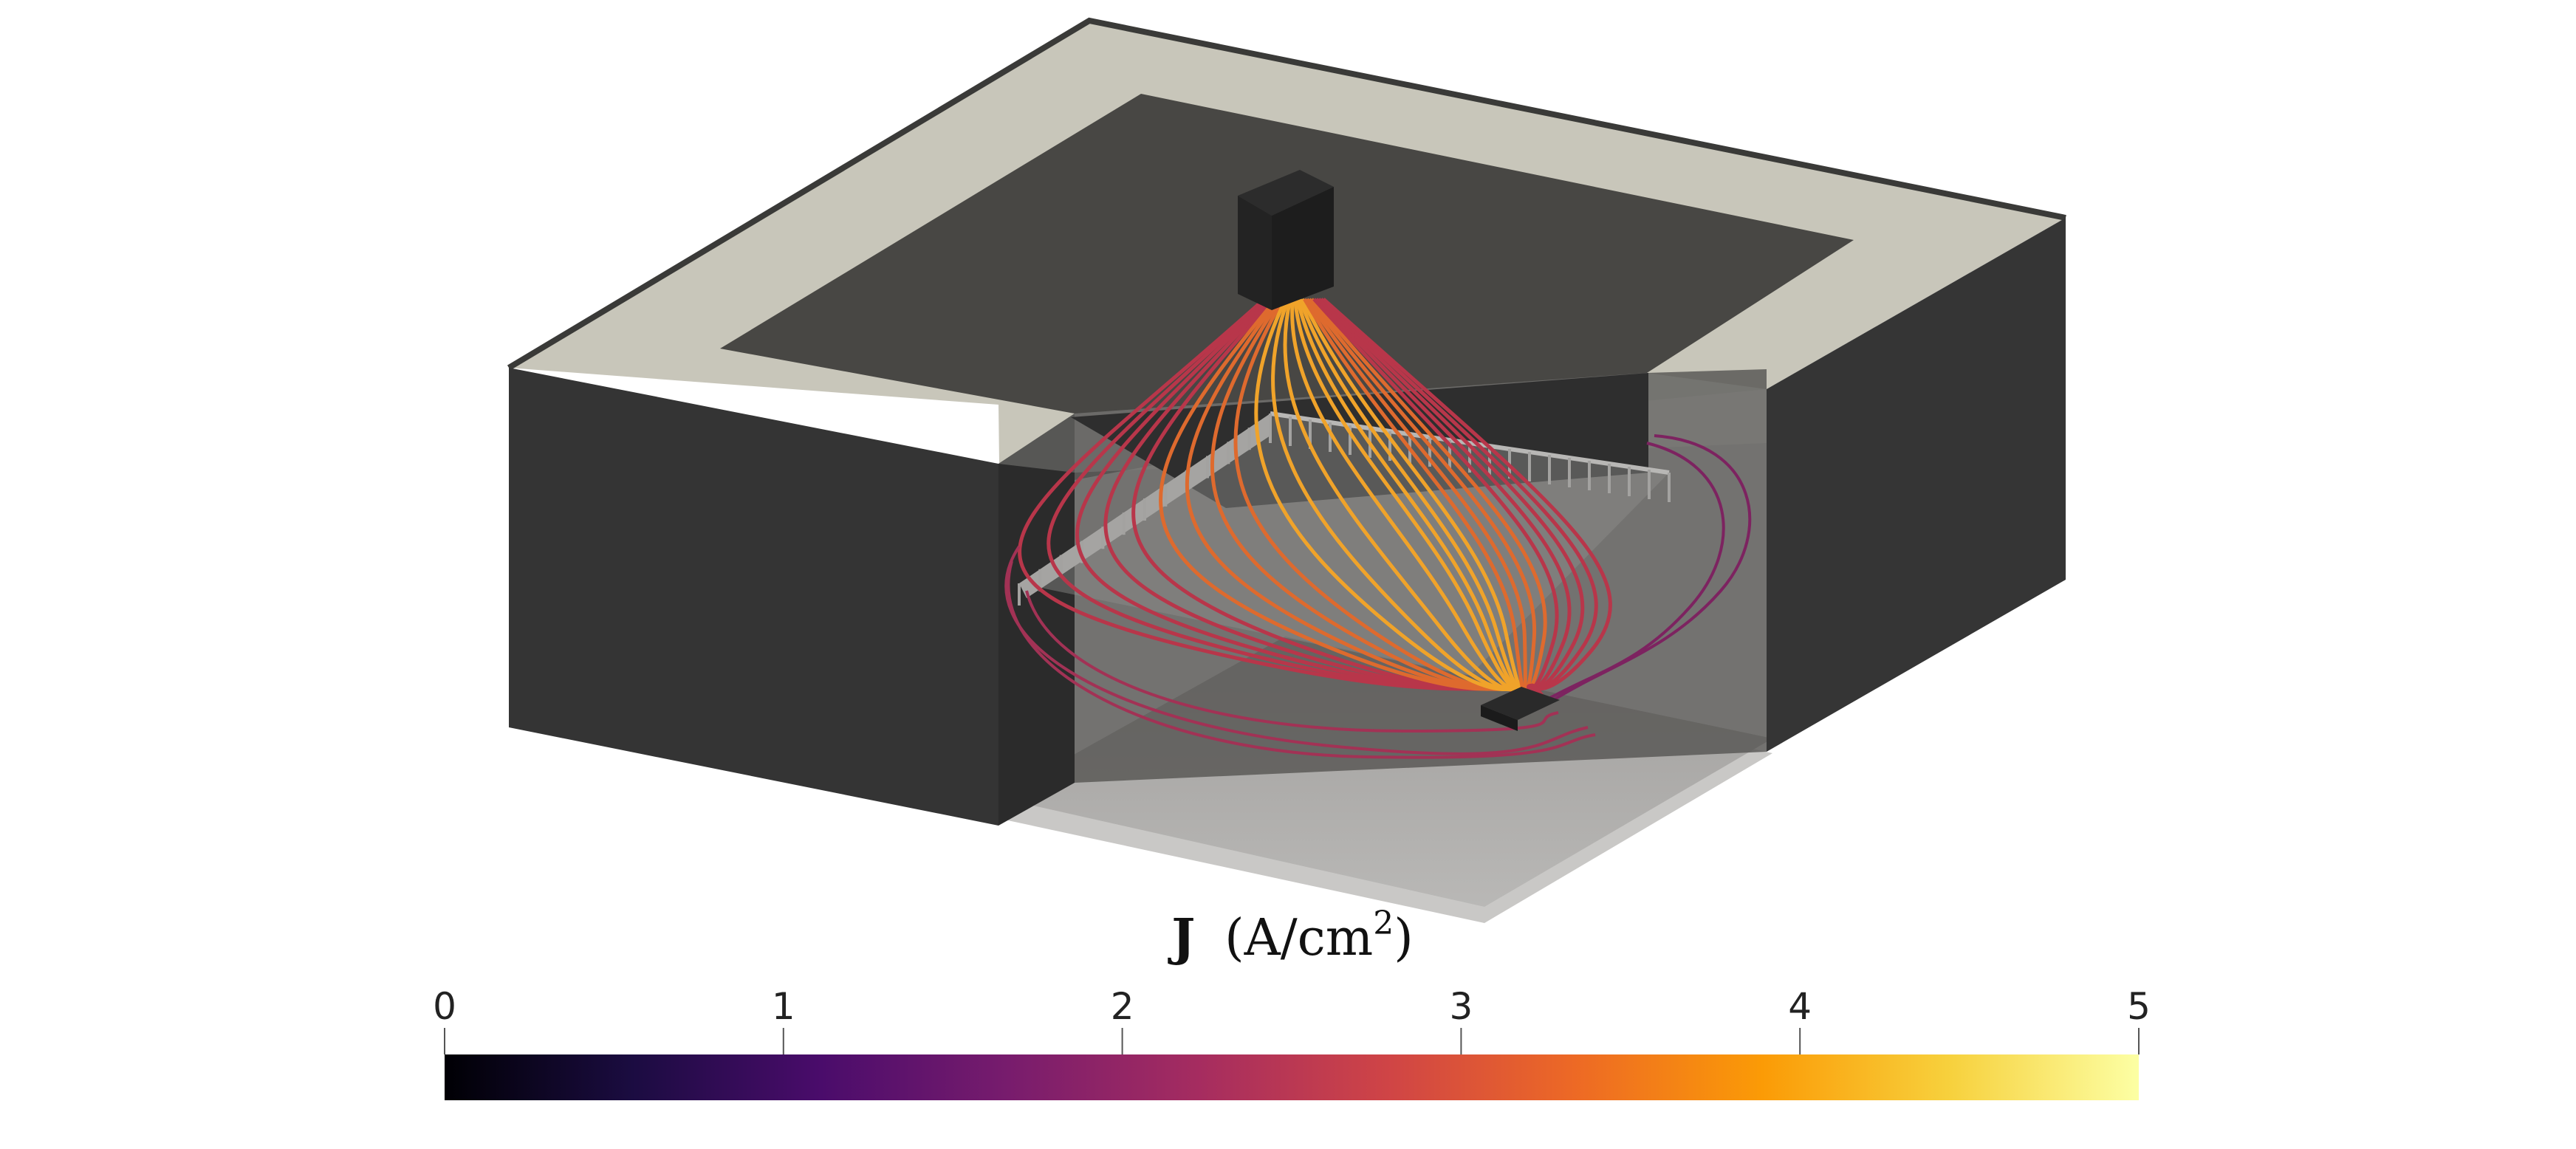  What do you see at coordinates (1800, 1007) in the screenshot?
I see `colorbar-tick-label: 4` at bounding box center [1800, 1007].